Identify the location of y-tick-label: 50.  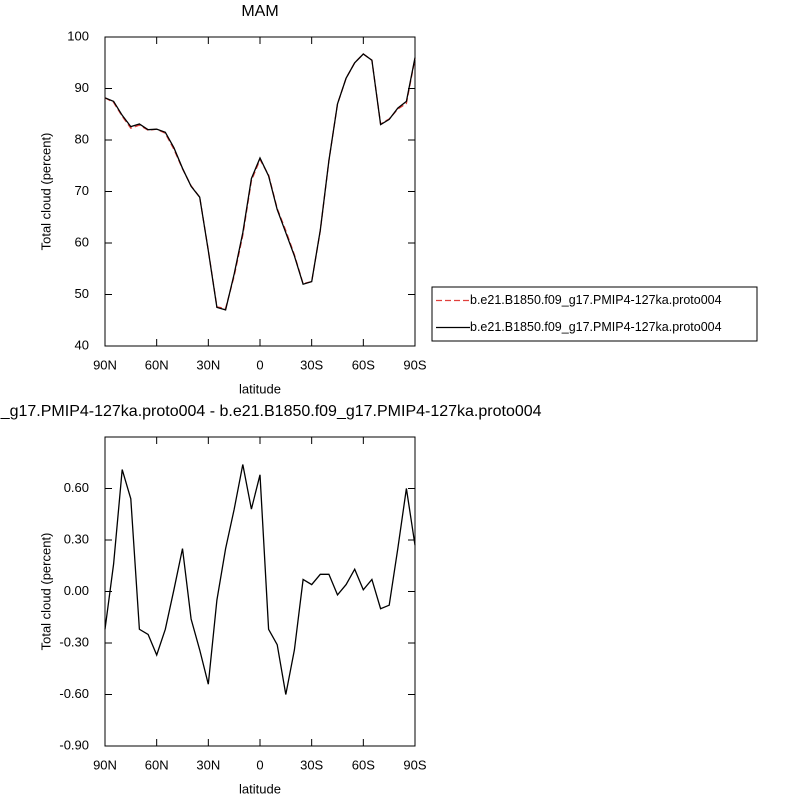
(82, 293).